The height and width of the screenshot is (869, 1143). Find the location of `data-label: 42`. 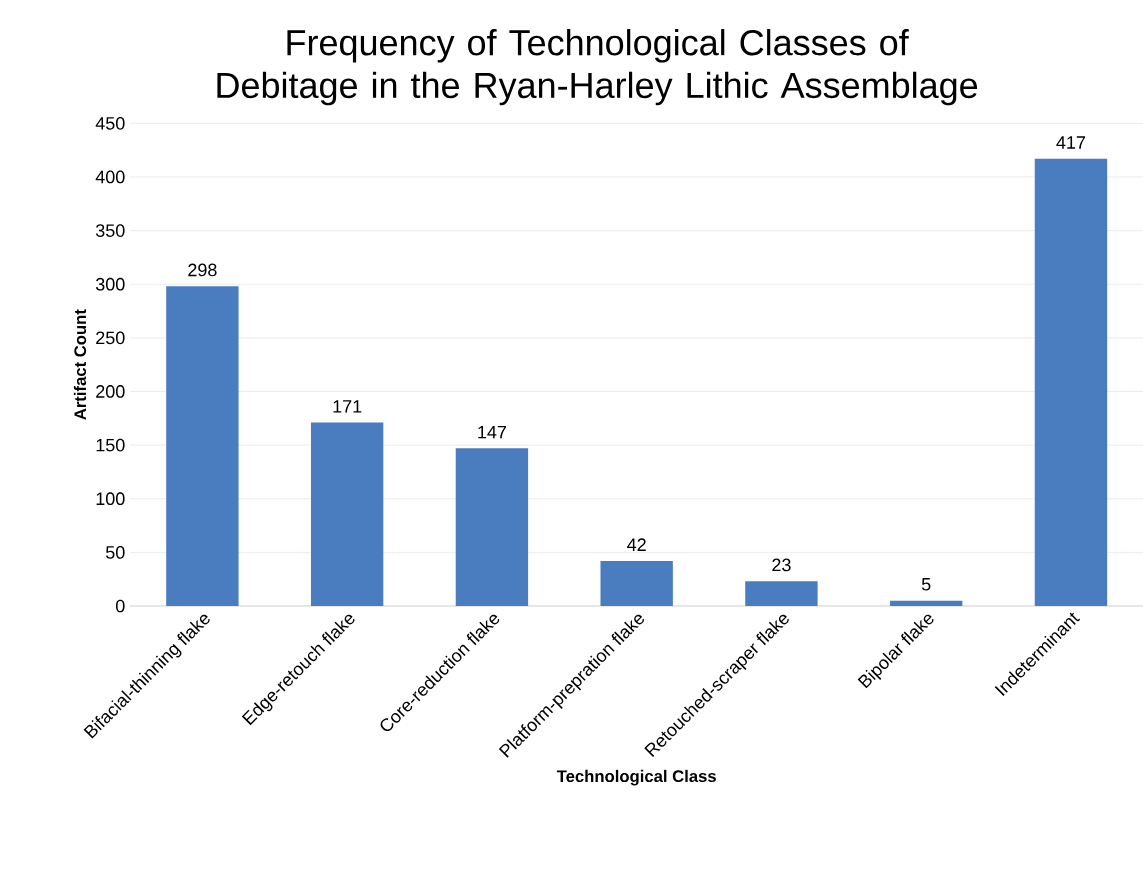

data-label: 42 is located at coordinates (636, 544).